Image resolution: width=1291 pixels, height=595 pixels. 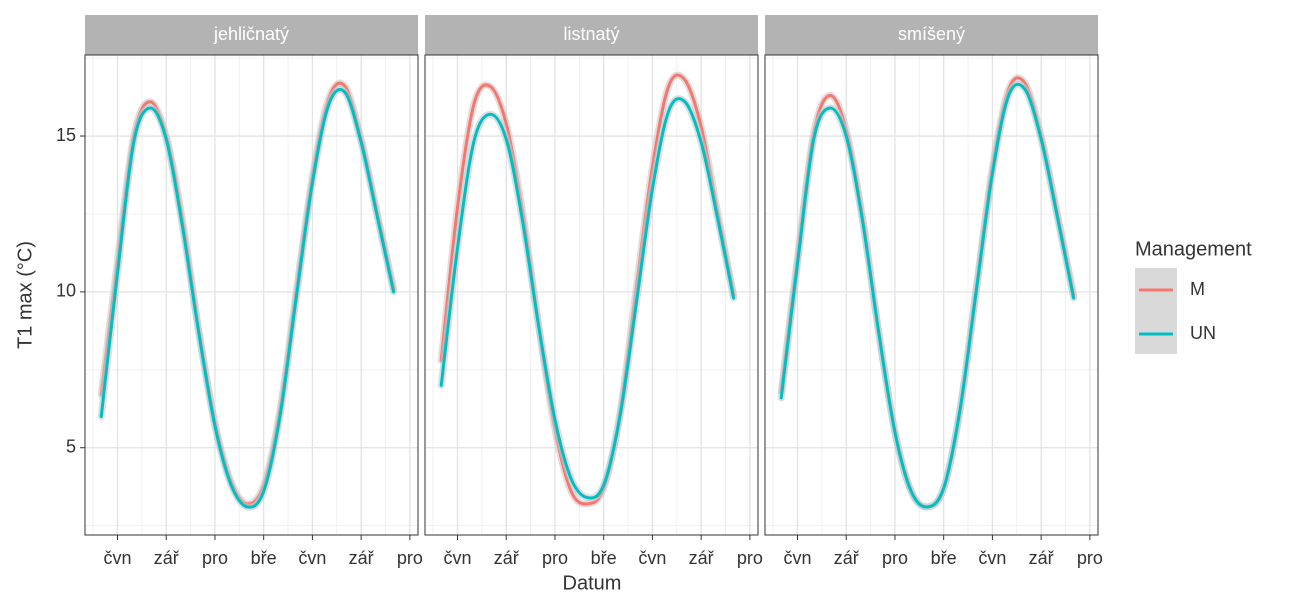 What do you see at coordinates (66, 135) in the screenshot?
I see `y-tick-label: 15` at bounding box center [66, 135].